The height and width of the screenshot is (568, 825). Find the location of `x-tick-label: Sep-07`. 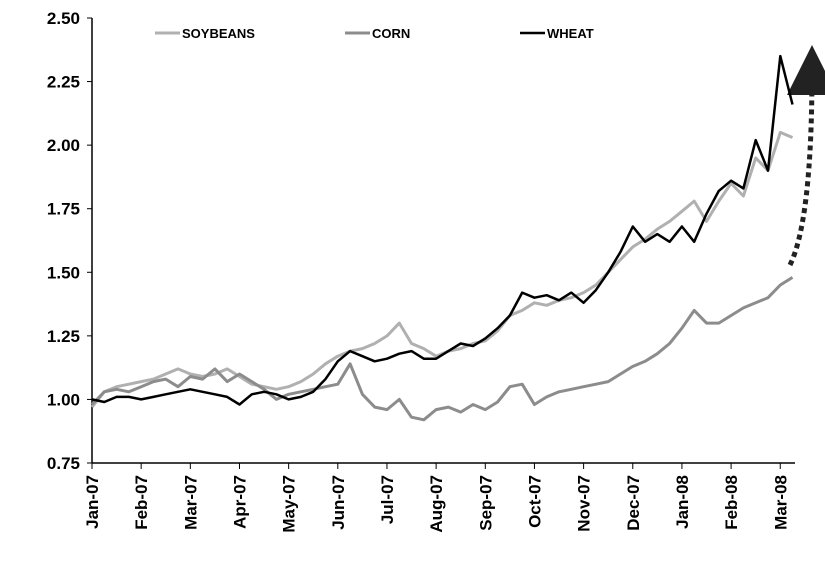

x-tick-label: Sep-07 is located at coordinates (485, 503).